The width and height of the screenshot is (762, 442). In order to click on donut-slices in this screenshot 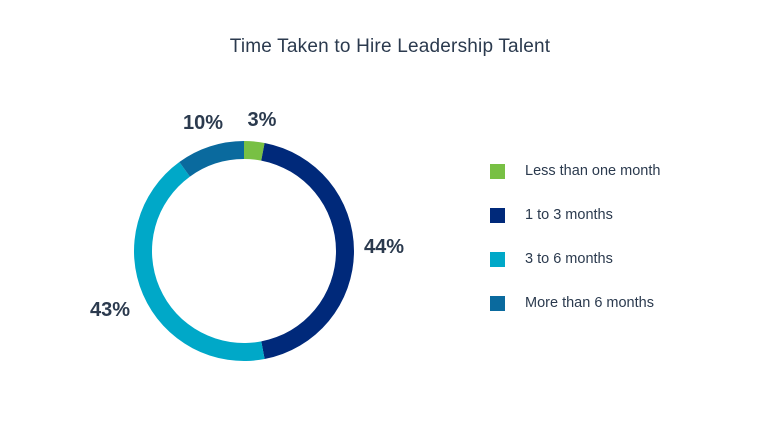, I will do `click(244, 251)`.